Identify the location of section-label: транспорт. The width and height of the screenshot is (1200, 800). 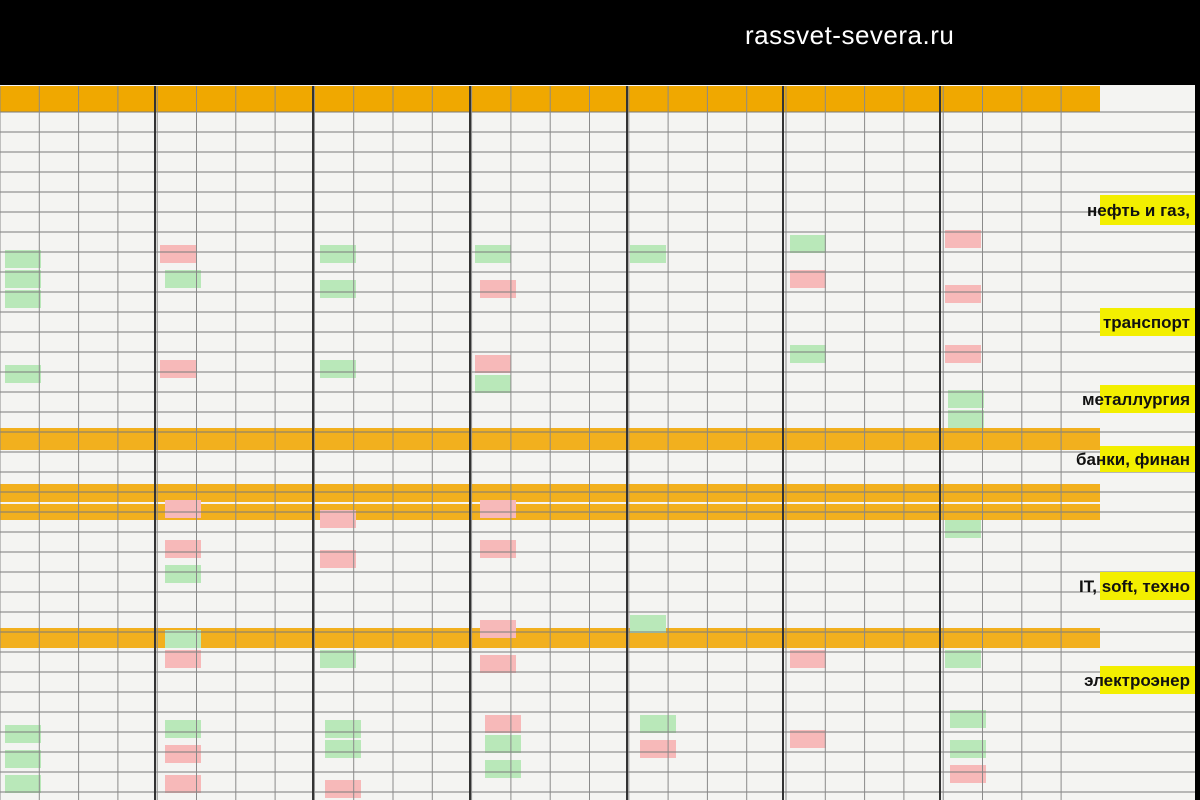
(1146, 322).